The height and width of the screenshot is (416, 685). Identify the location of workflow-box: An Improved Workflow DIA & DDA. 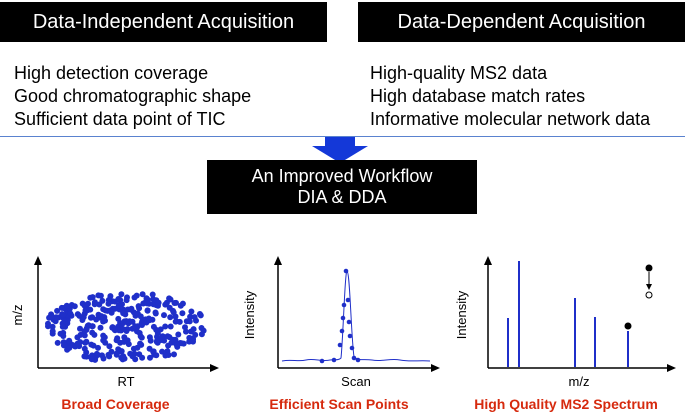
(342, 187).